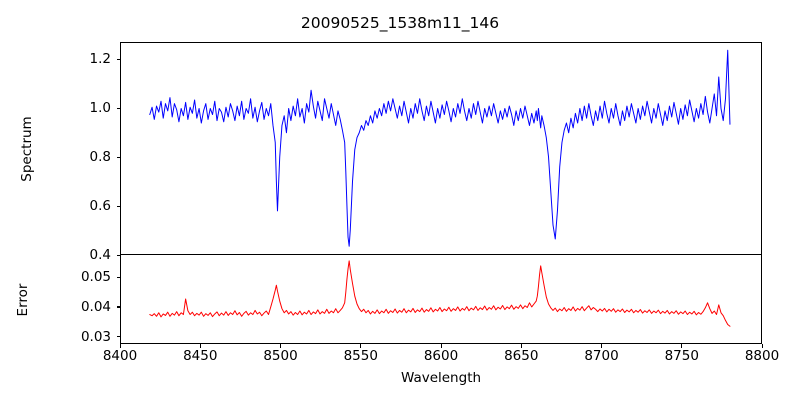 This screenshot has width=800, height=400. Describe the element at coordinates (200, 356) in the screenshot. I see `x-tick-label: 8450` at that location.